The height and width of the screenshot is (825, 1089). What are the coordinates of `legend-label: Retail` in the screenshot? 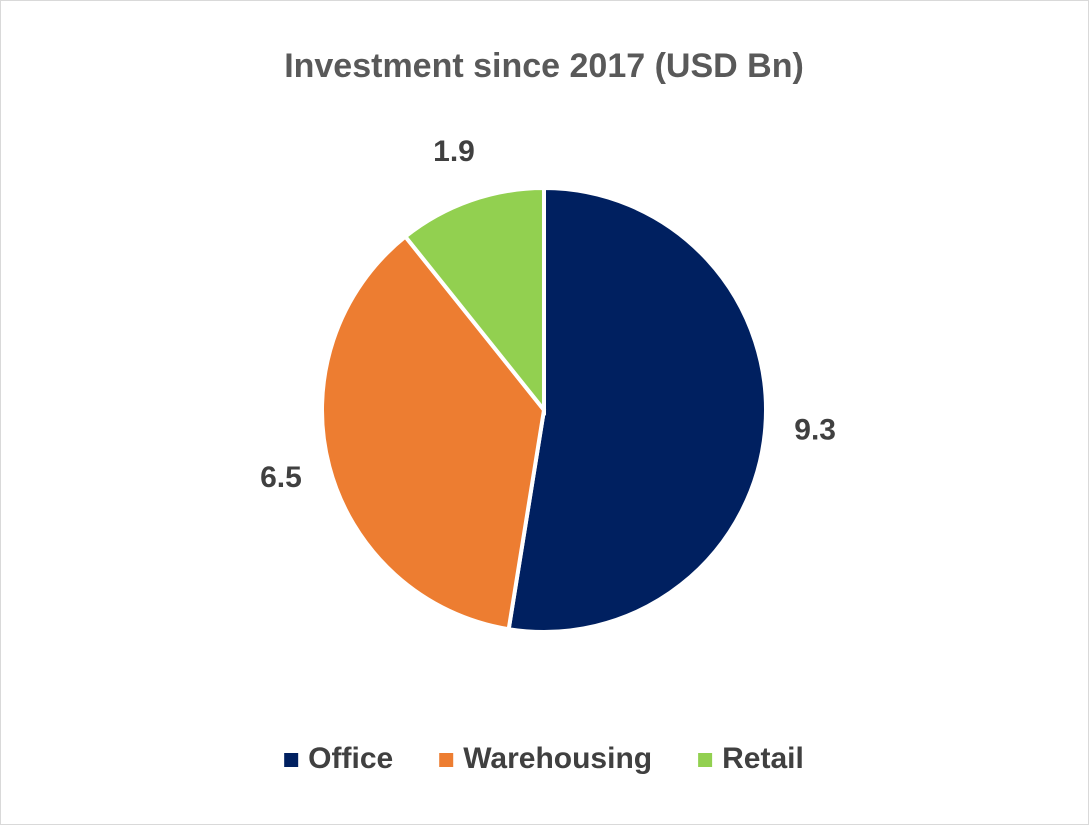 It's located at (763, 758).